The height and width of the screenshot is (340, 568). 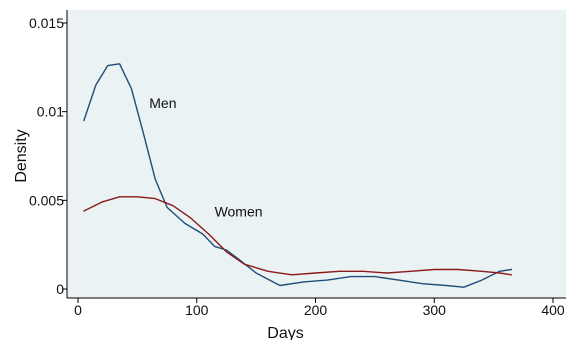 What do you see at coordinates (21, 155) in the screenshot?
I see `y-axis-title: Density` at bounding box center [21, 155].